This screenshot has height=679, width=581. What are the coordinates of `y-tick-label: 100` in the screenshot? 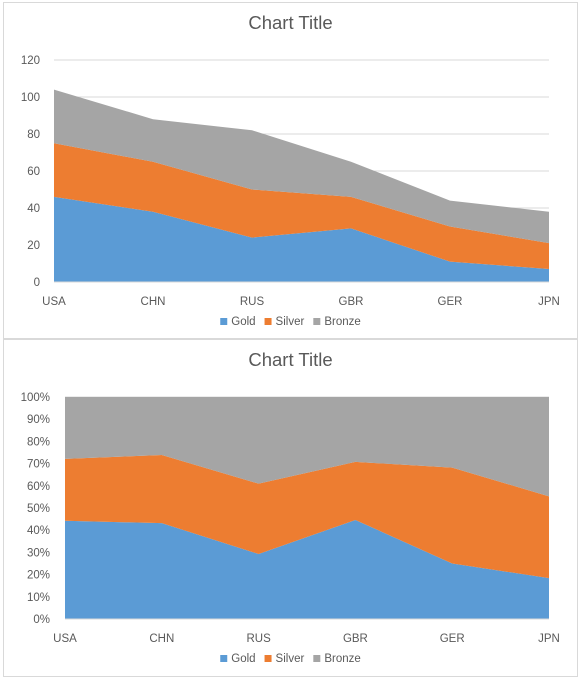 It's located at (30, 98).